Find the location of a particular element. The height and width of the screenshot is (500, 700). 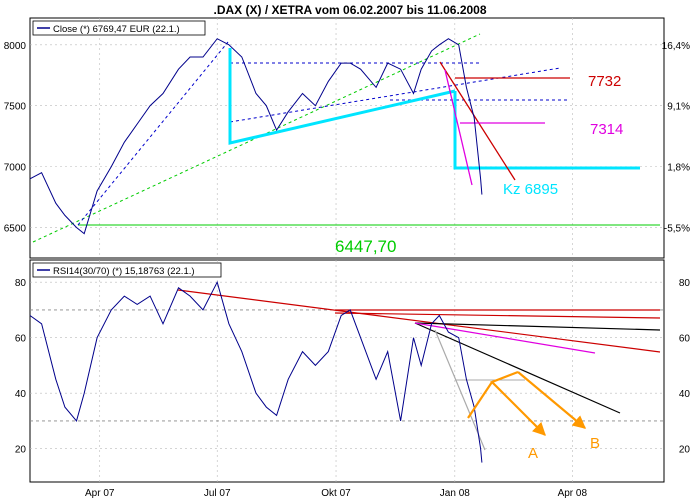

price-pct-ticks: 16,4% 9,1% 1,8% -5,5% is located at coordinates (676, 138).